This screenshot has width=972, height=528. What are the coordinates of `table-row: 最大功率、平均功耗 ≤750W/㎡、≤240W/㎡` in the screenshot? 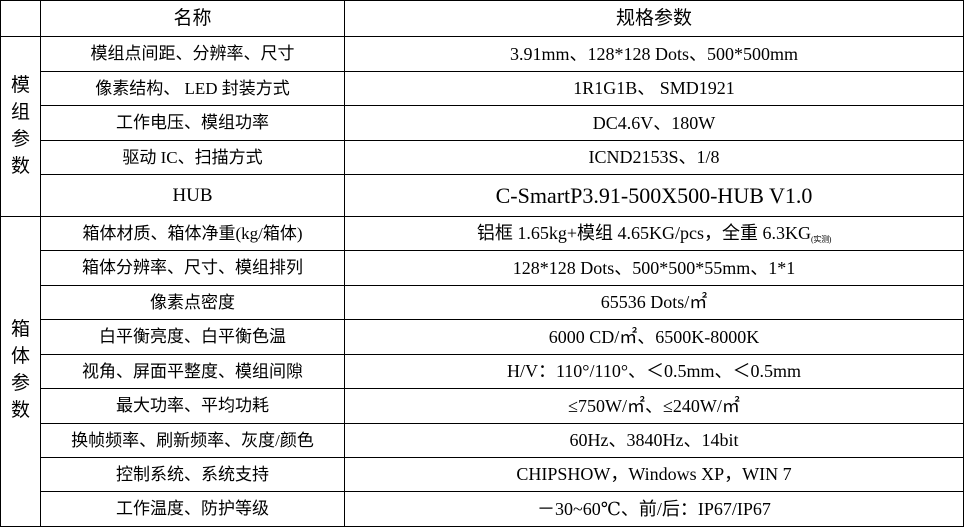 It's located at (482, 406).